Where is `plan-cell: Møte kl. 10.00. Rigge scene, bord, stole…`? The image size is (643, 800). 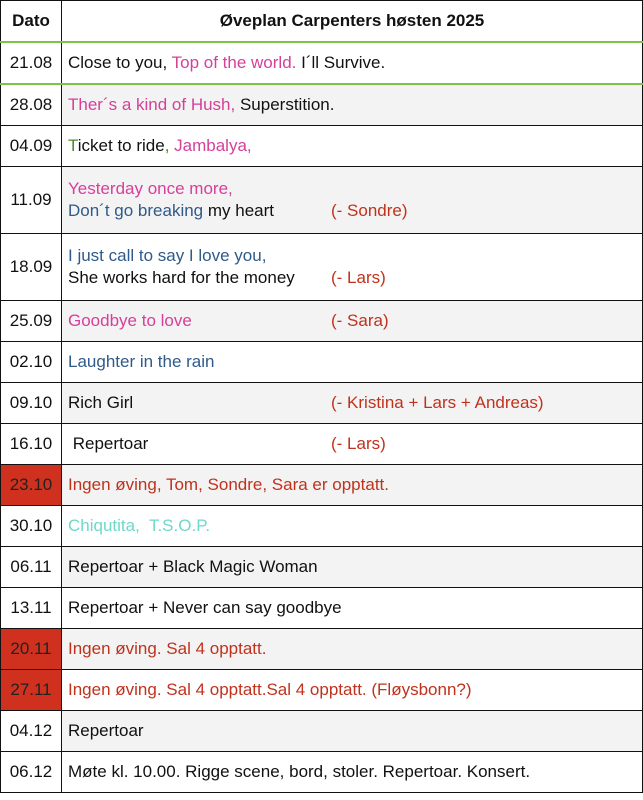 plan-cell: Møte kl. 10.00. Rigge scene, bord, stole… is located at coordinates (352, 772).